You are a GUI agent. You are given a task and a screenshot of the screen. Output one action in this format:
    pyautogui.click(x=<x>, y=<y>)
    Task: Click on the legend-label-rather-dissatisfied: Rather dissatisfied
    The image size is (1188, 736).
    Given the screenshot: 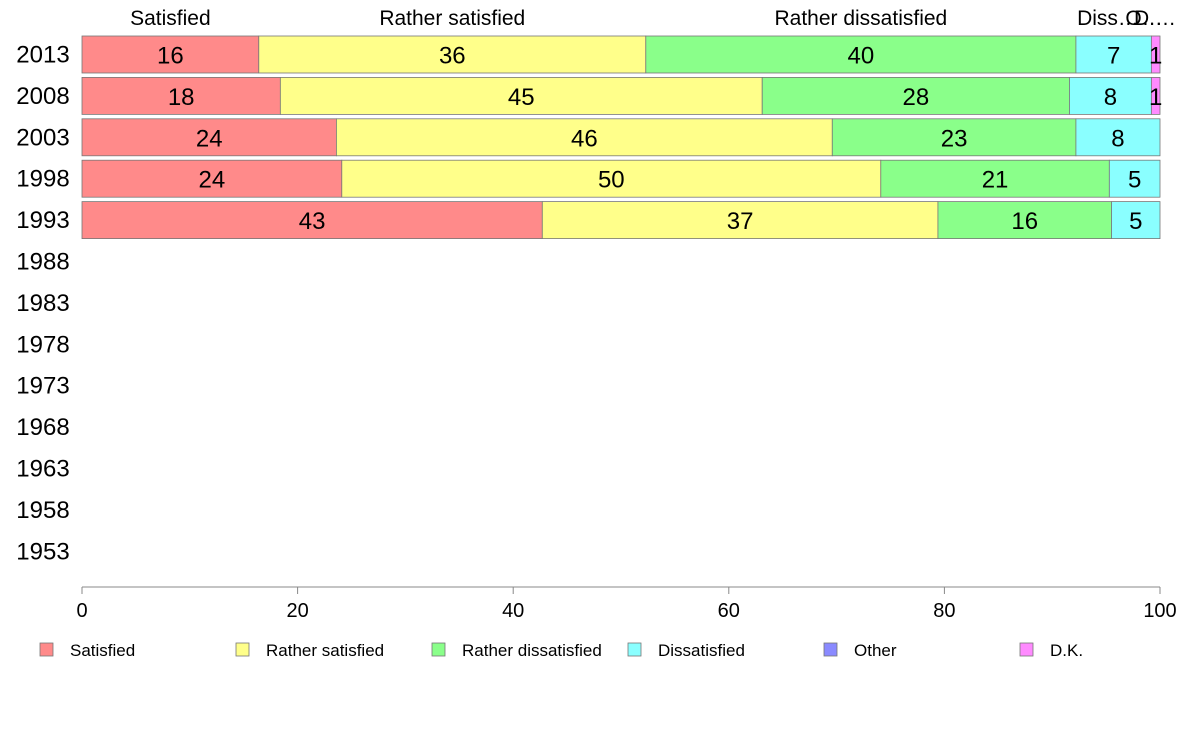 What is the action you would take?
    pyautogui.click(x=532, y=650)
    